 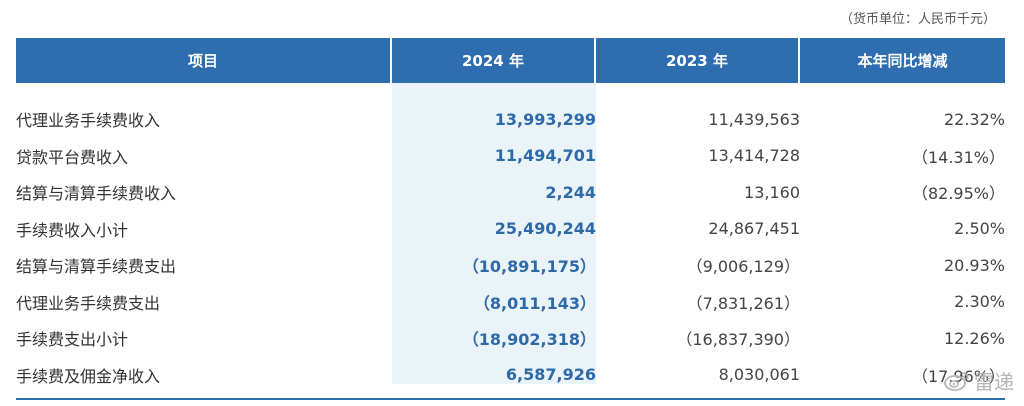 What do you see at coordinates (96, 267) in the screenshot?
I see `row-label: 结算与清算手续费支出` at bounding box center [96, 267].